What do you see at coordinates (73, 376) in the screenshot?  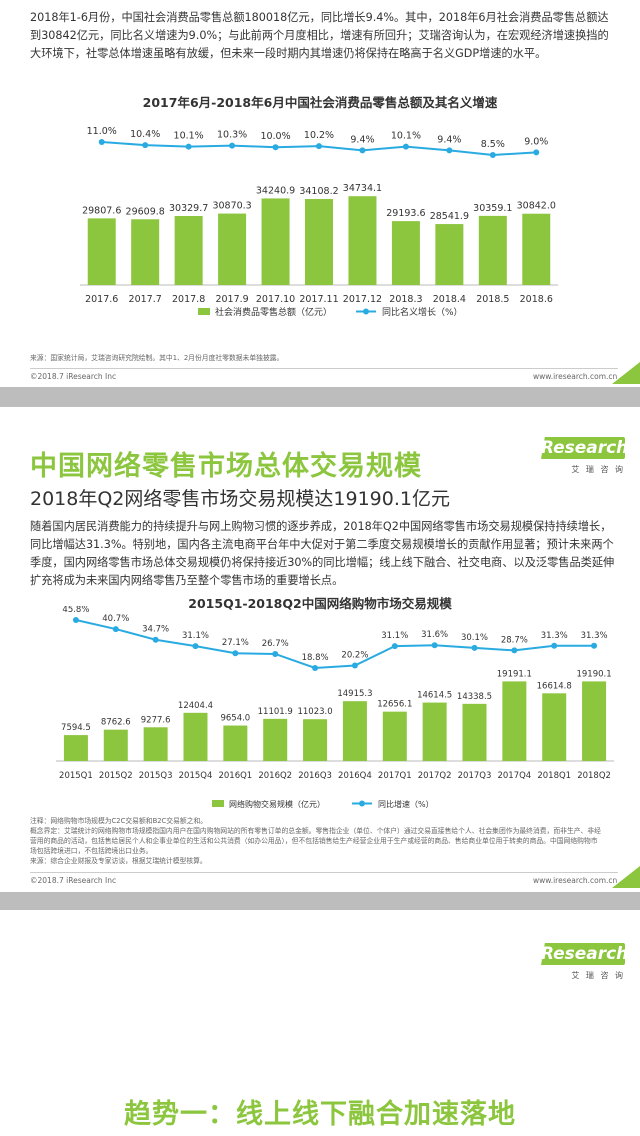 I see `copyright-1: ©2018.7 iResearch Inc` at bounding box center [73, 376].